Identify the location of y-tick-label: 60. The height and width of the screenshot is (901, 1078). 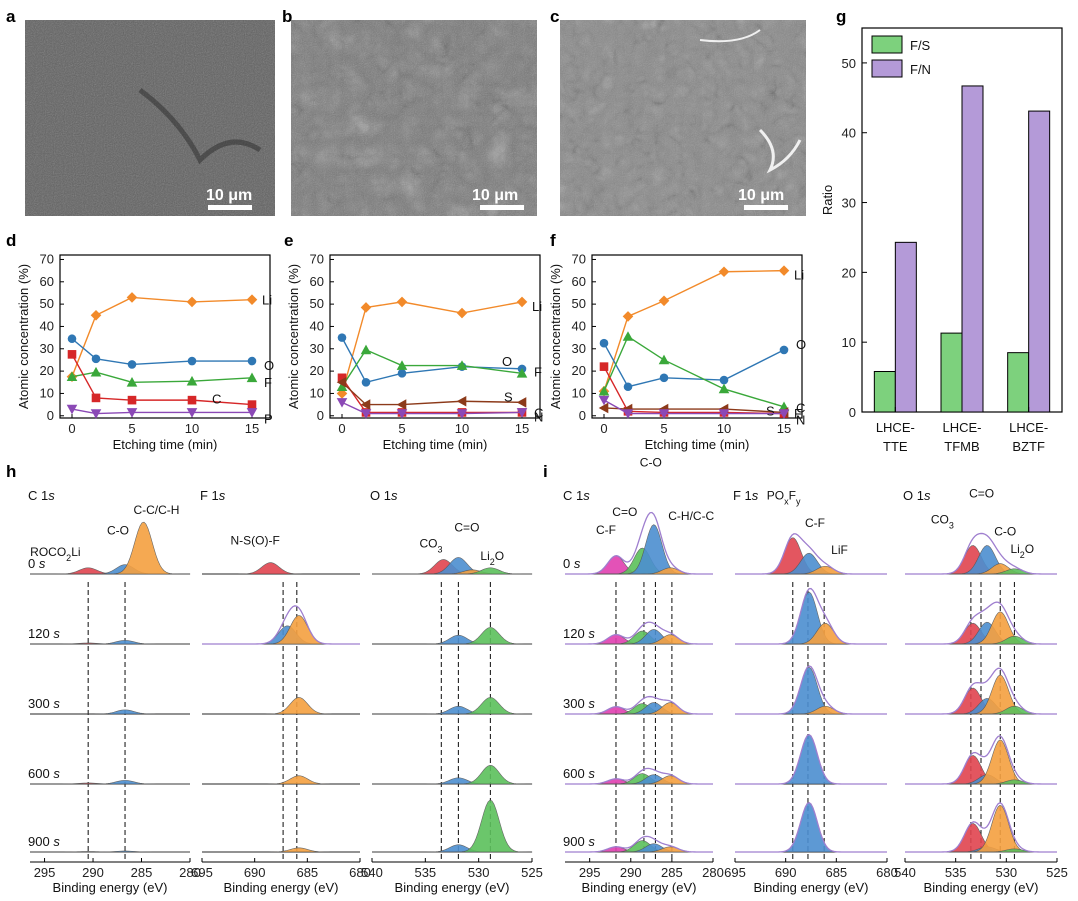
(317, 281).